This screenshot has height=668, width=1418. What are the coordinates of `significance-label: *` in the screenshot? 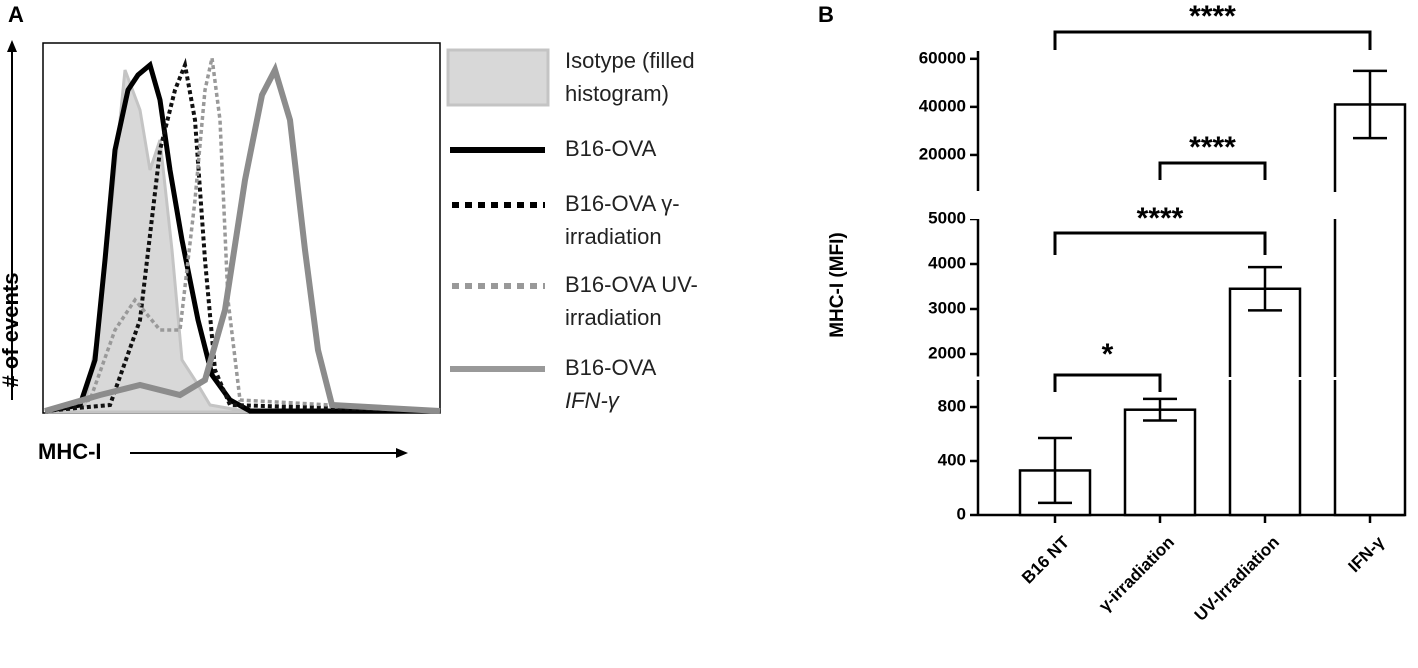 It's located at (1108, 354).